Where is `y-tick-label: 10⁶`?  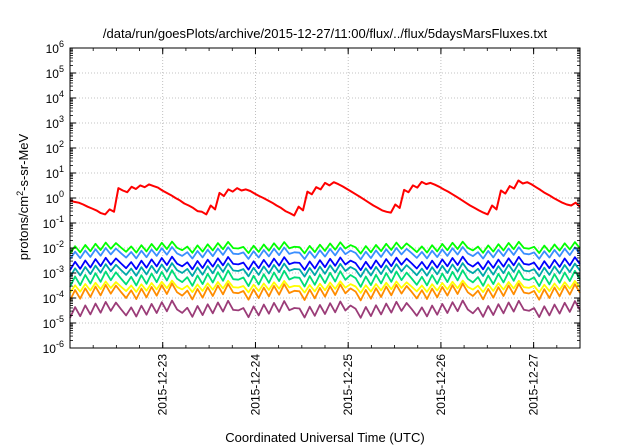 y-tick-label: 10⁶ is located at coordinates (55, 47).